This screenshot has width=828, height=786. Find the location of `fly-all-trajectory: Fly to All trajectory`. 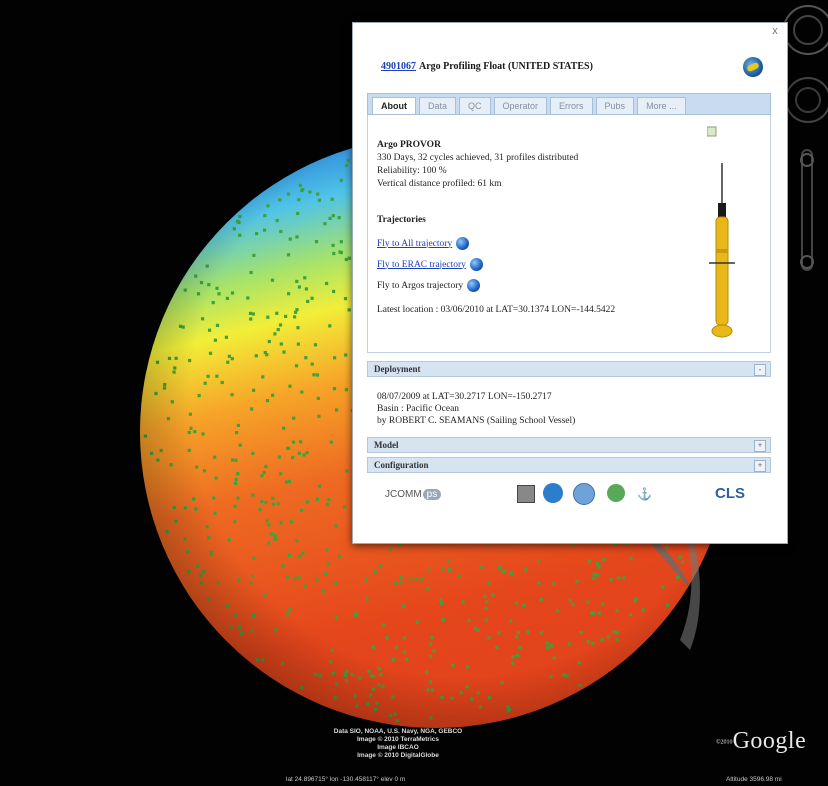

fly-all-trajectory: Fly to All trajectory is located at coordinates (423, 243).